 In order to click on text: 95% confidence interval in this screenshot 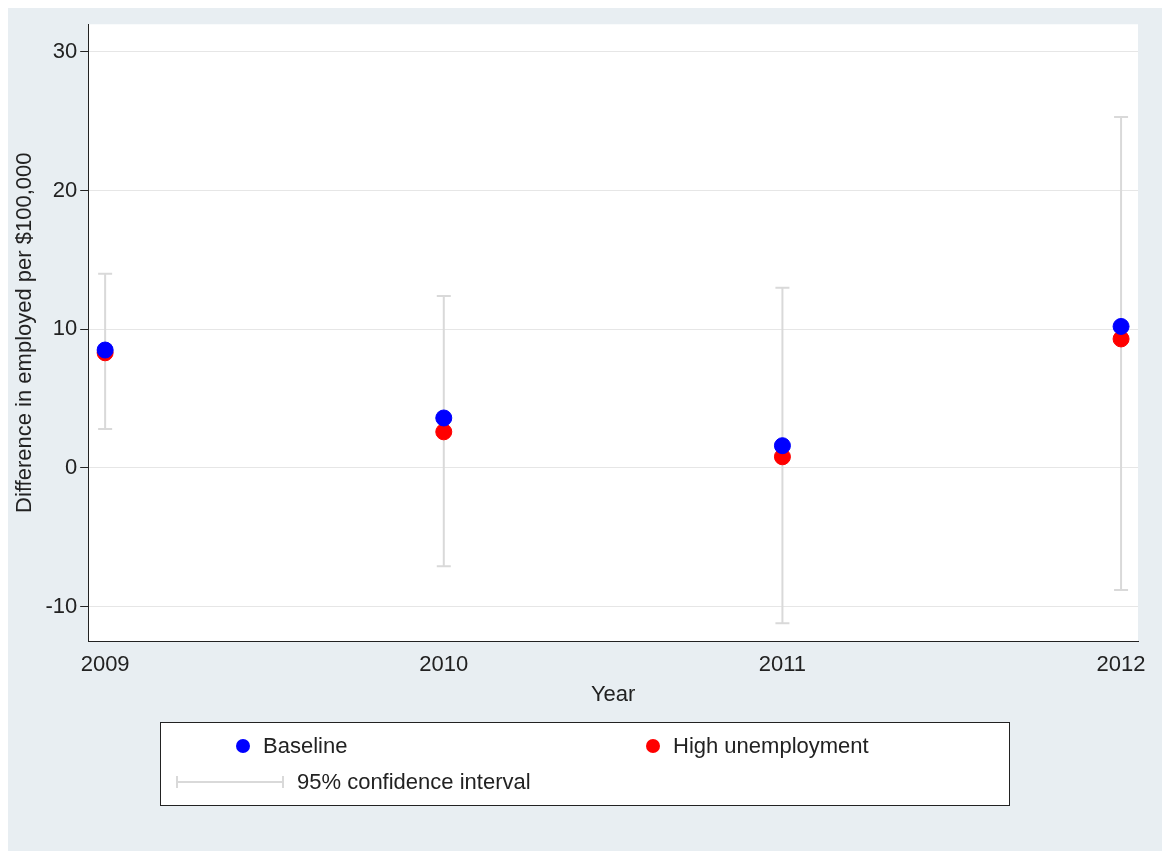, I will do `click(414, 782)`.